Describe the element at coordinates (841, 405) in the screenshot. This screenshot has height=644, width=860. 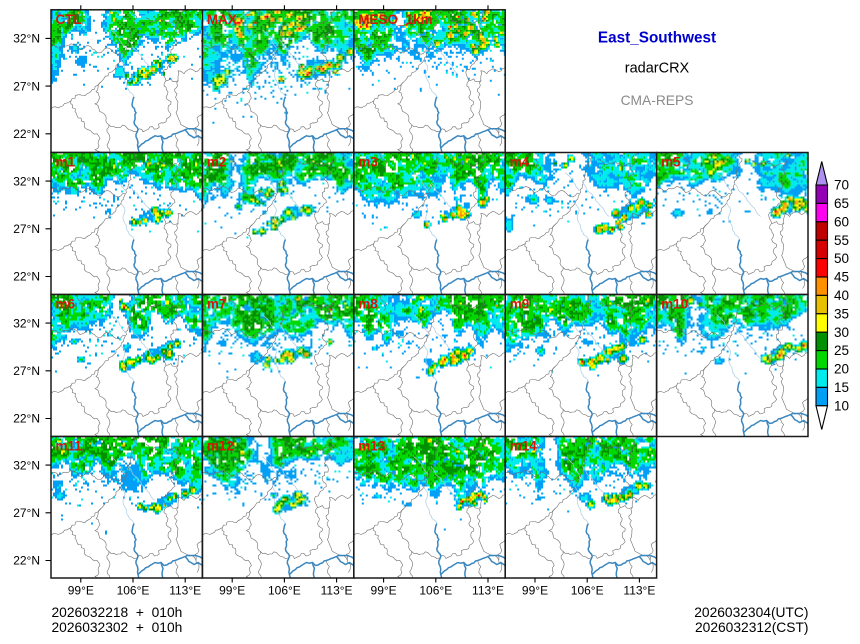
I see `svg-text: 10` at that location.